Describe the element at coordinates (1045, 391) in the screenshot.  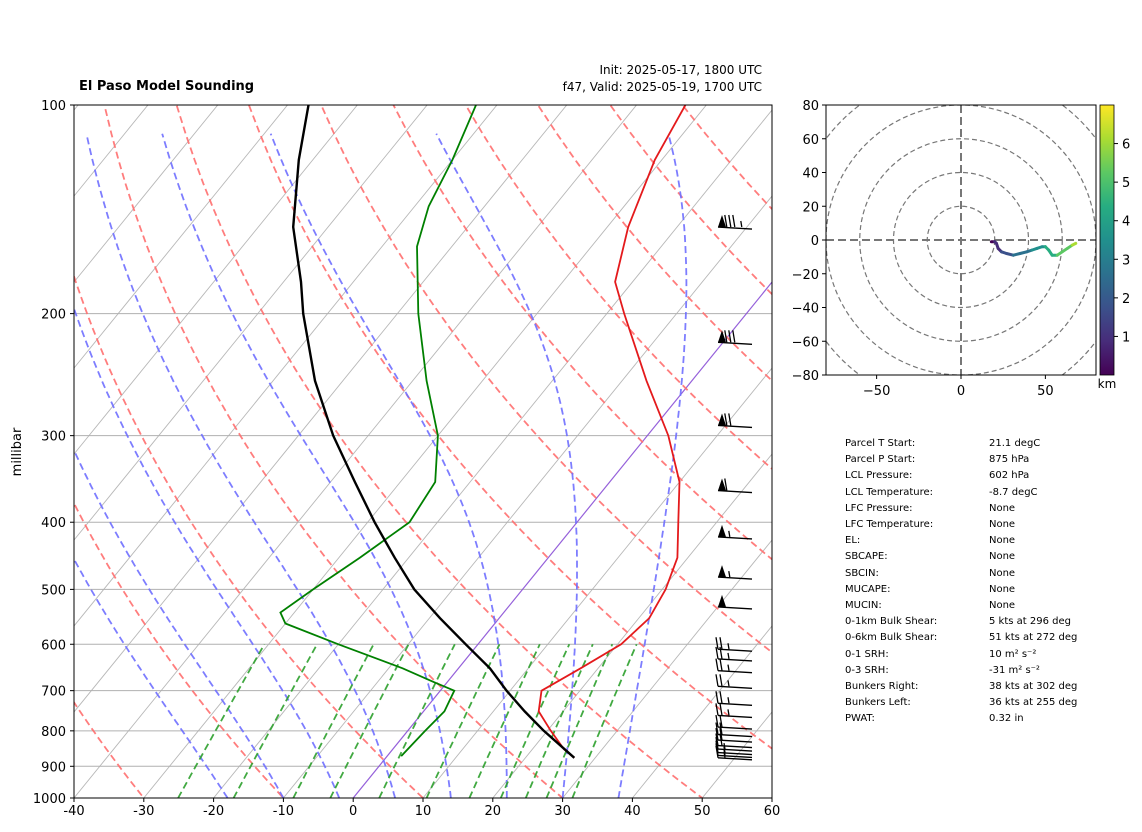
I see `hodo-x-tick-label: 50` at that location.